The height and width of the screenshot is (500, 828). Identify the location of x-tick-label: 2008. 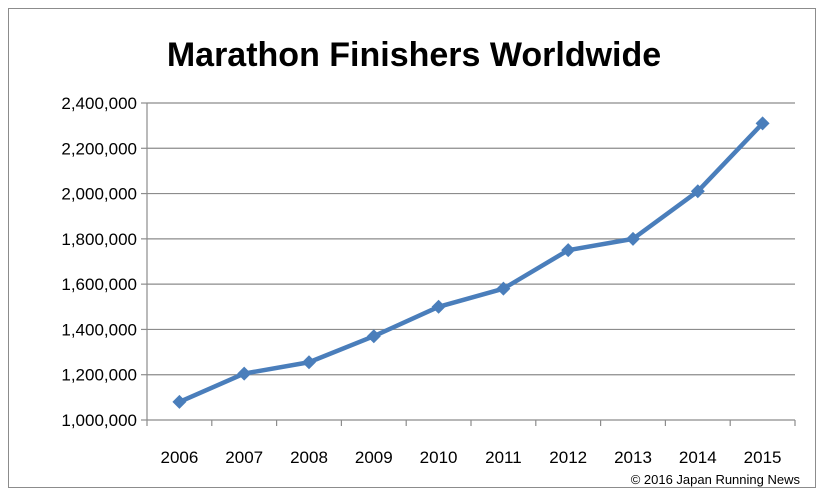
(309, 457).